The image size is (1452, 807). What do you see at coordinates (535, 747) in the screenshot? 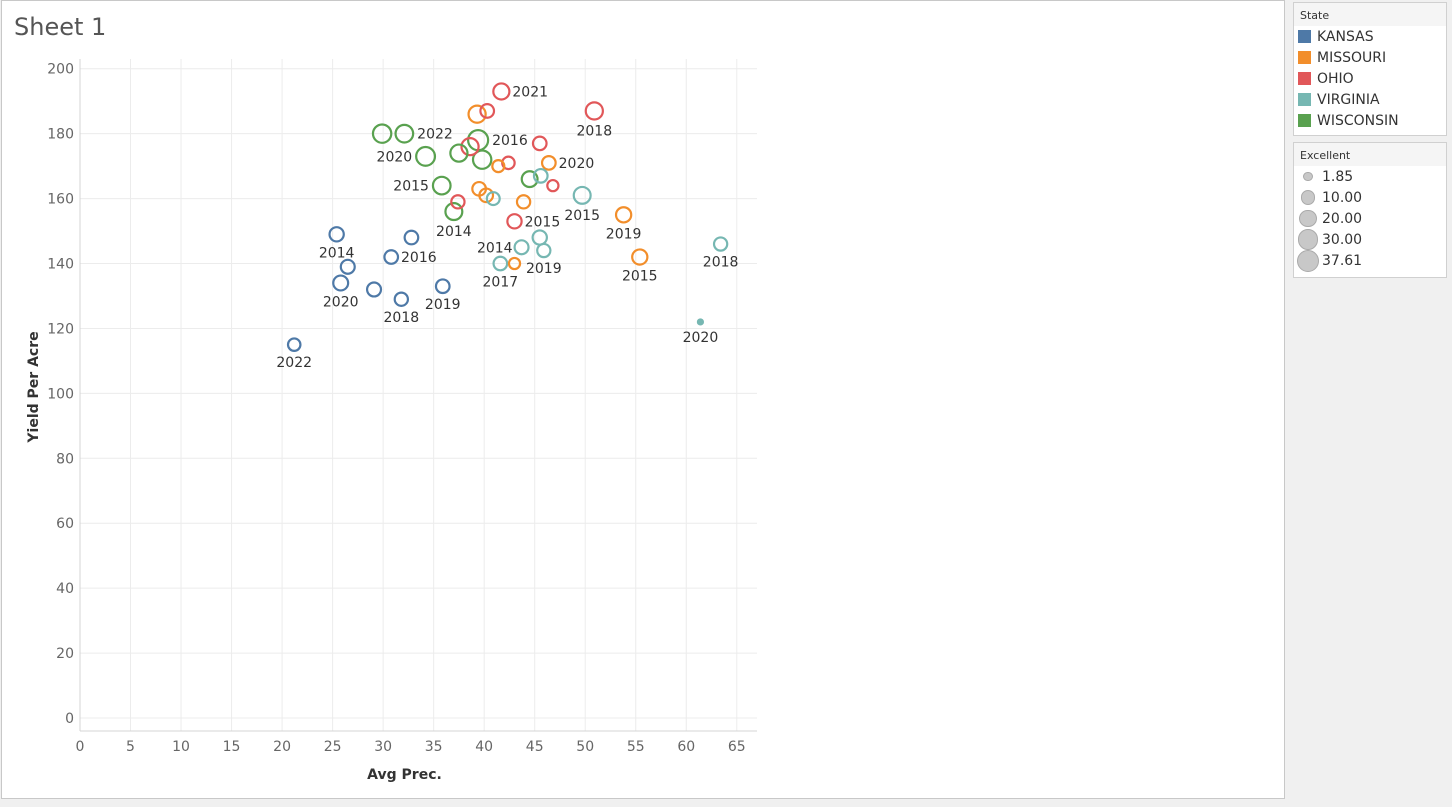
I see `x-tick-label: 45` at bounding box center [535, 747].